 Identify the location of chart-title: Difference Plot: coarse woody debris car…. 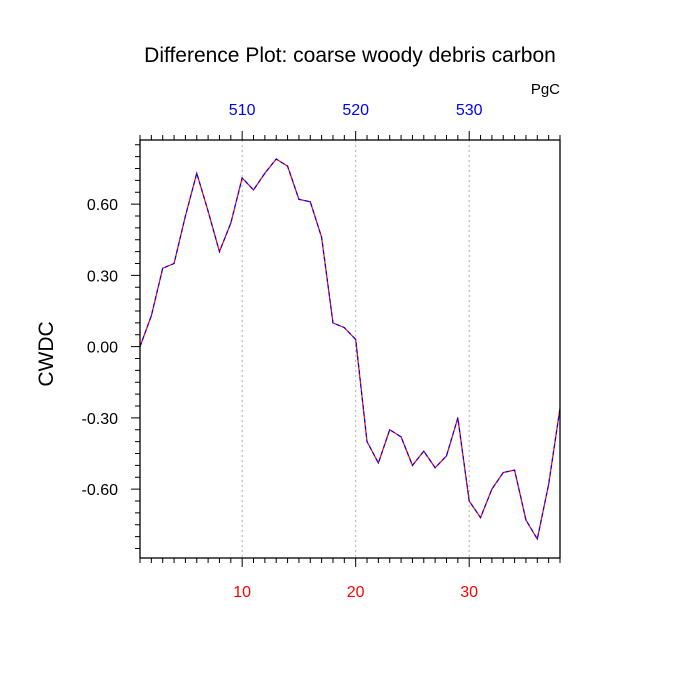
(350, 55).